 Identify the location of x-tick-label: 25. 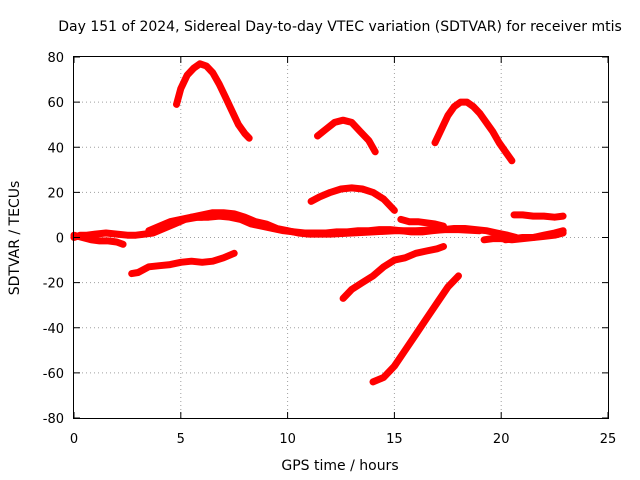
(608, 439).